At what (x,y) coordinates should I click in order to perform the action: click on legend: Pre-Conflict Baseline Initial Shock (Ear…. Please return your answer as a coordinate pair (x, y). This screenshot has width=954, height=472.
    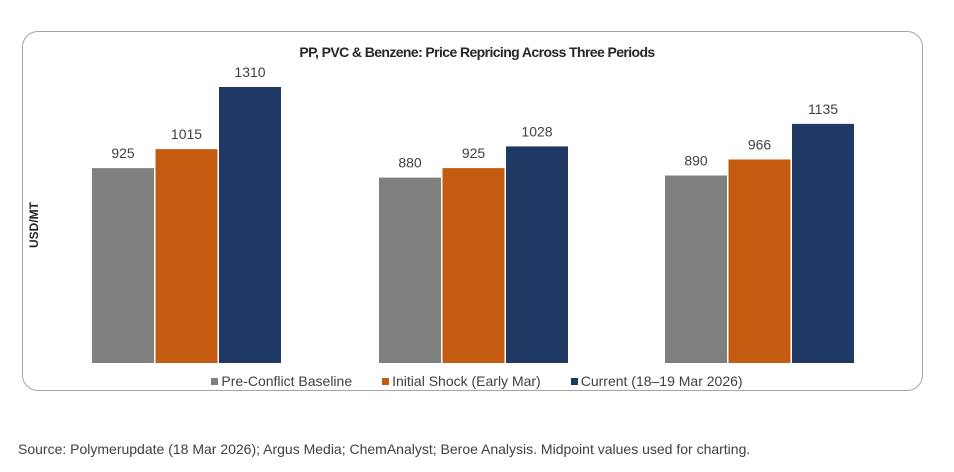
    Looking at the image, I should click on (477, 381).